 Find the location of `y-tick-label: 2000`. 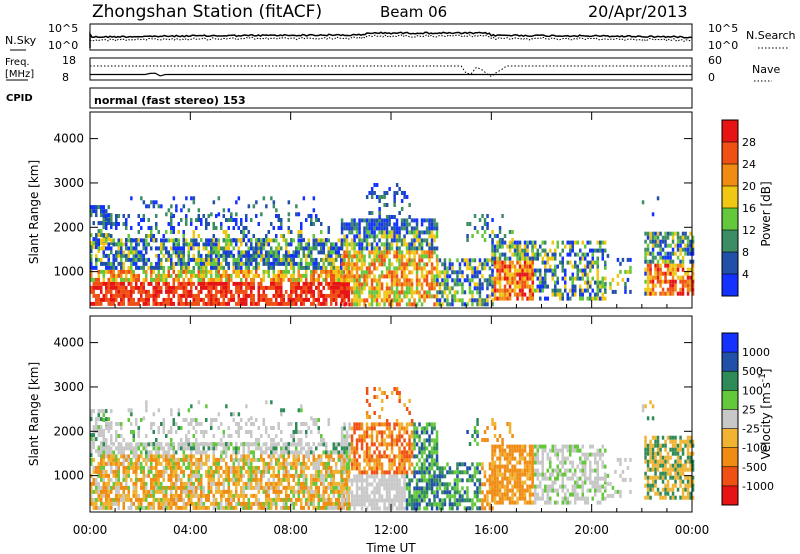

y-tick-label: 2000 is located at coordinates (68, 227).